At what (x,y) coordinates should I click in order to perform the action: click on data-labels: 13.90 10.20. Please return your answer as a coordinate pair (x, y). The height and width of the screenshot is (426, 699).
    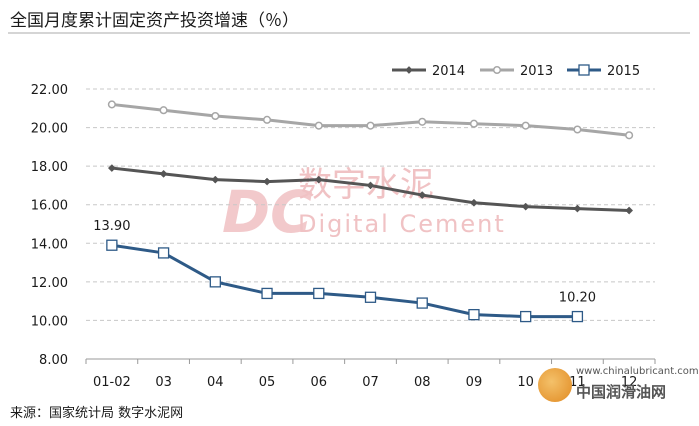
    Looking at the image, I should click on (344, 262).